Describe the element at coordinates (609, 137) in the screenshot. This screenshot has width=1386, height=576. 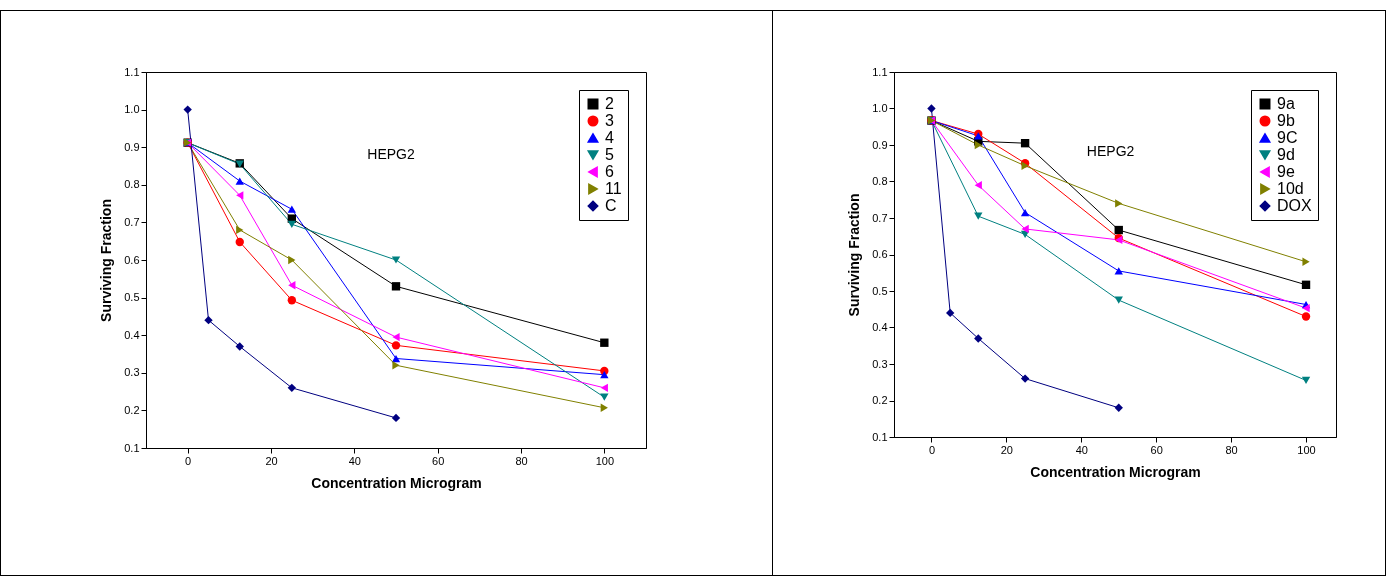
I see `legend-label: 4` at that location.